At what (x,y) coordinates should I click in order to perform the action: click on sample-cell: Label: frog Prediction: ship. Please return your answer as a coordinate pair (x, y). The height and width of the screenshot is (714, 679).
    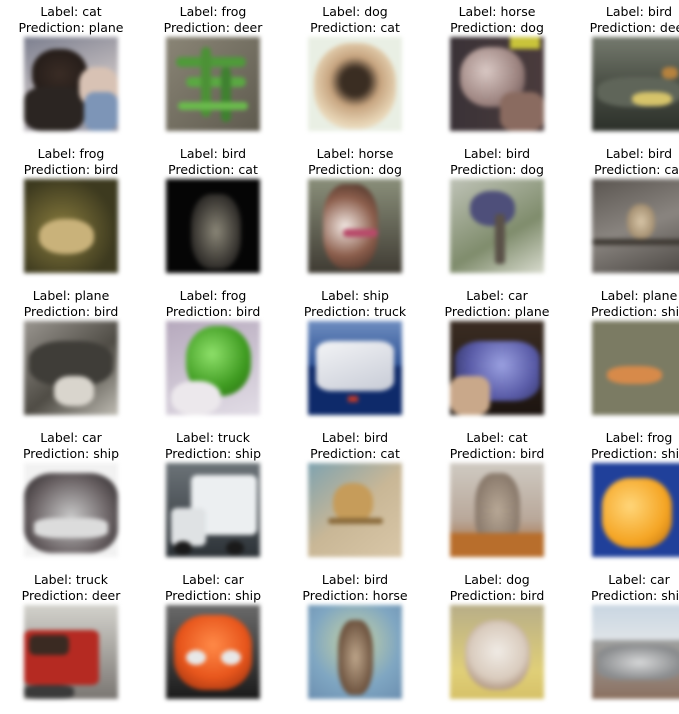
    Looking at the image, I should click on (623, 501).